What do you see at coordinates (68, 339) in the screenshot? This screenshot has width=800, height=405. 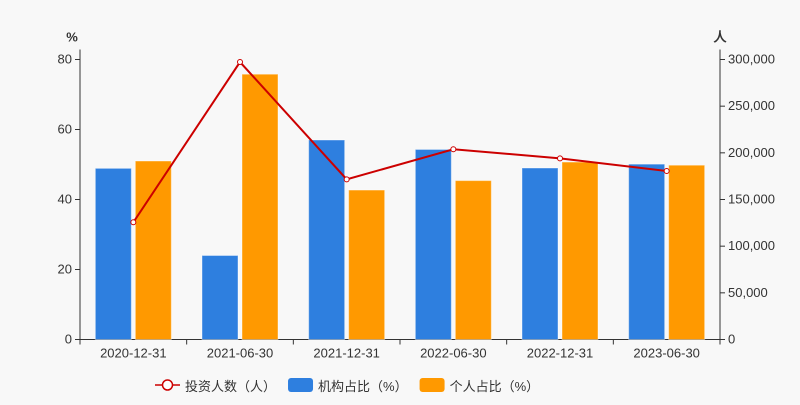 I see `left-axis-tick-label: 0` at bounding box center [68, 339].